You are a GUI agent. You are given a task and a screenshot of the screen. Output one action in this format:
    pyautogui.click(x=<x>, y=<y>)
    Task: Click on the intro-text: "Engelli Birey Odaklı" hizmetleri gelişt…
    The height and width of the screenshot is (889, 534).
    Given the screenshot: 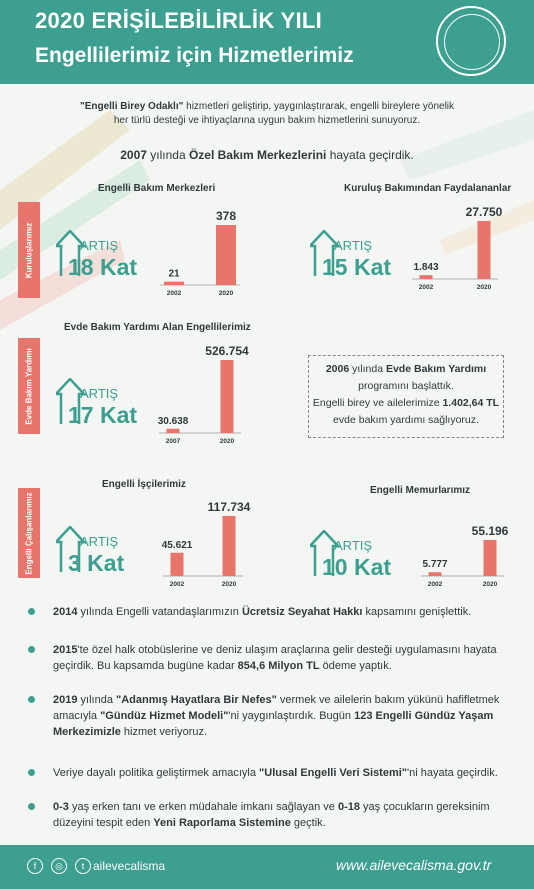 What is the action you would take?
    pyautogui.click(x=267, y=113)
    